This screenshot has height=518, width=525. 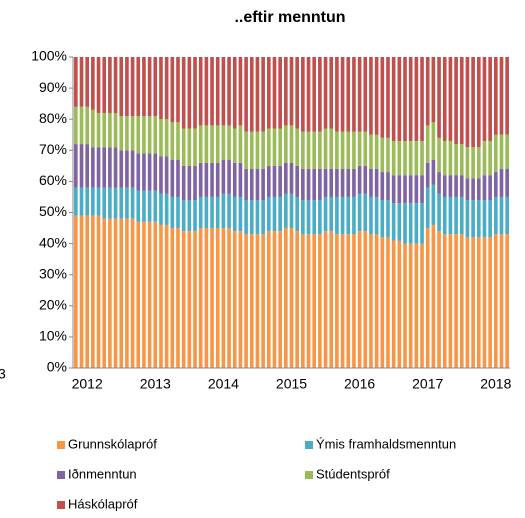 I want to click on legend-label: Ýmis framhaldsmenntun, so click(x=386, y=443).